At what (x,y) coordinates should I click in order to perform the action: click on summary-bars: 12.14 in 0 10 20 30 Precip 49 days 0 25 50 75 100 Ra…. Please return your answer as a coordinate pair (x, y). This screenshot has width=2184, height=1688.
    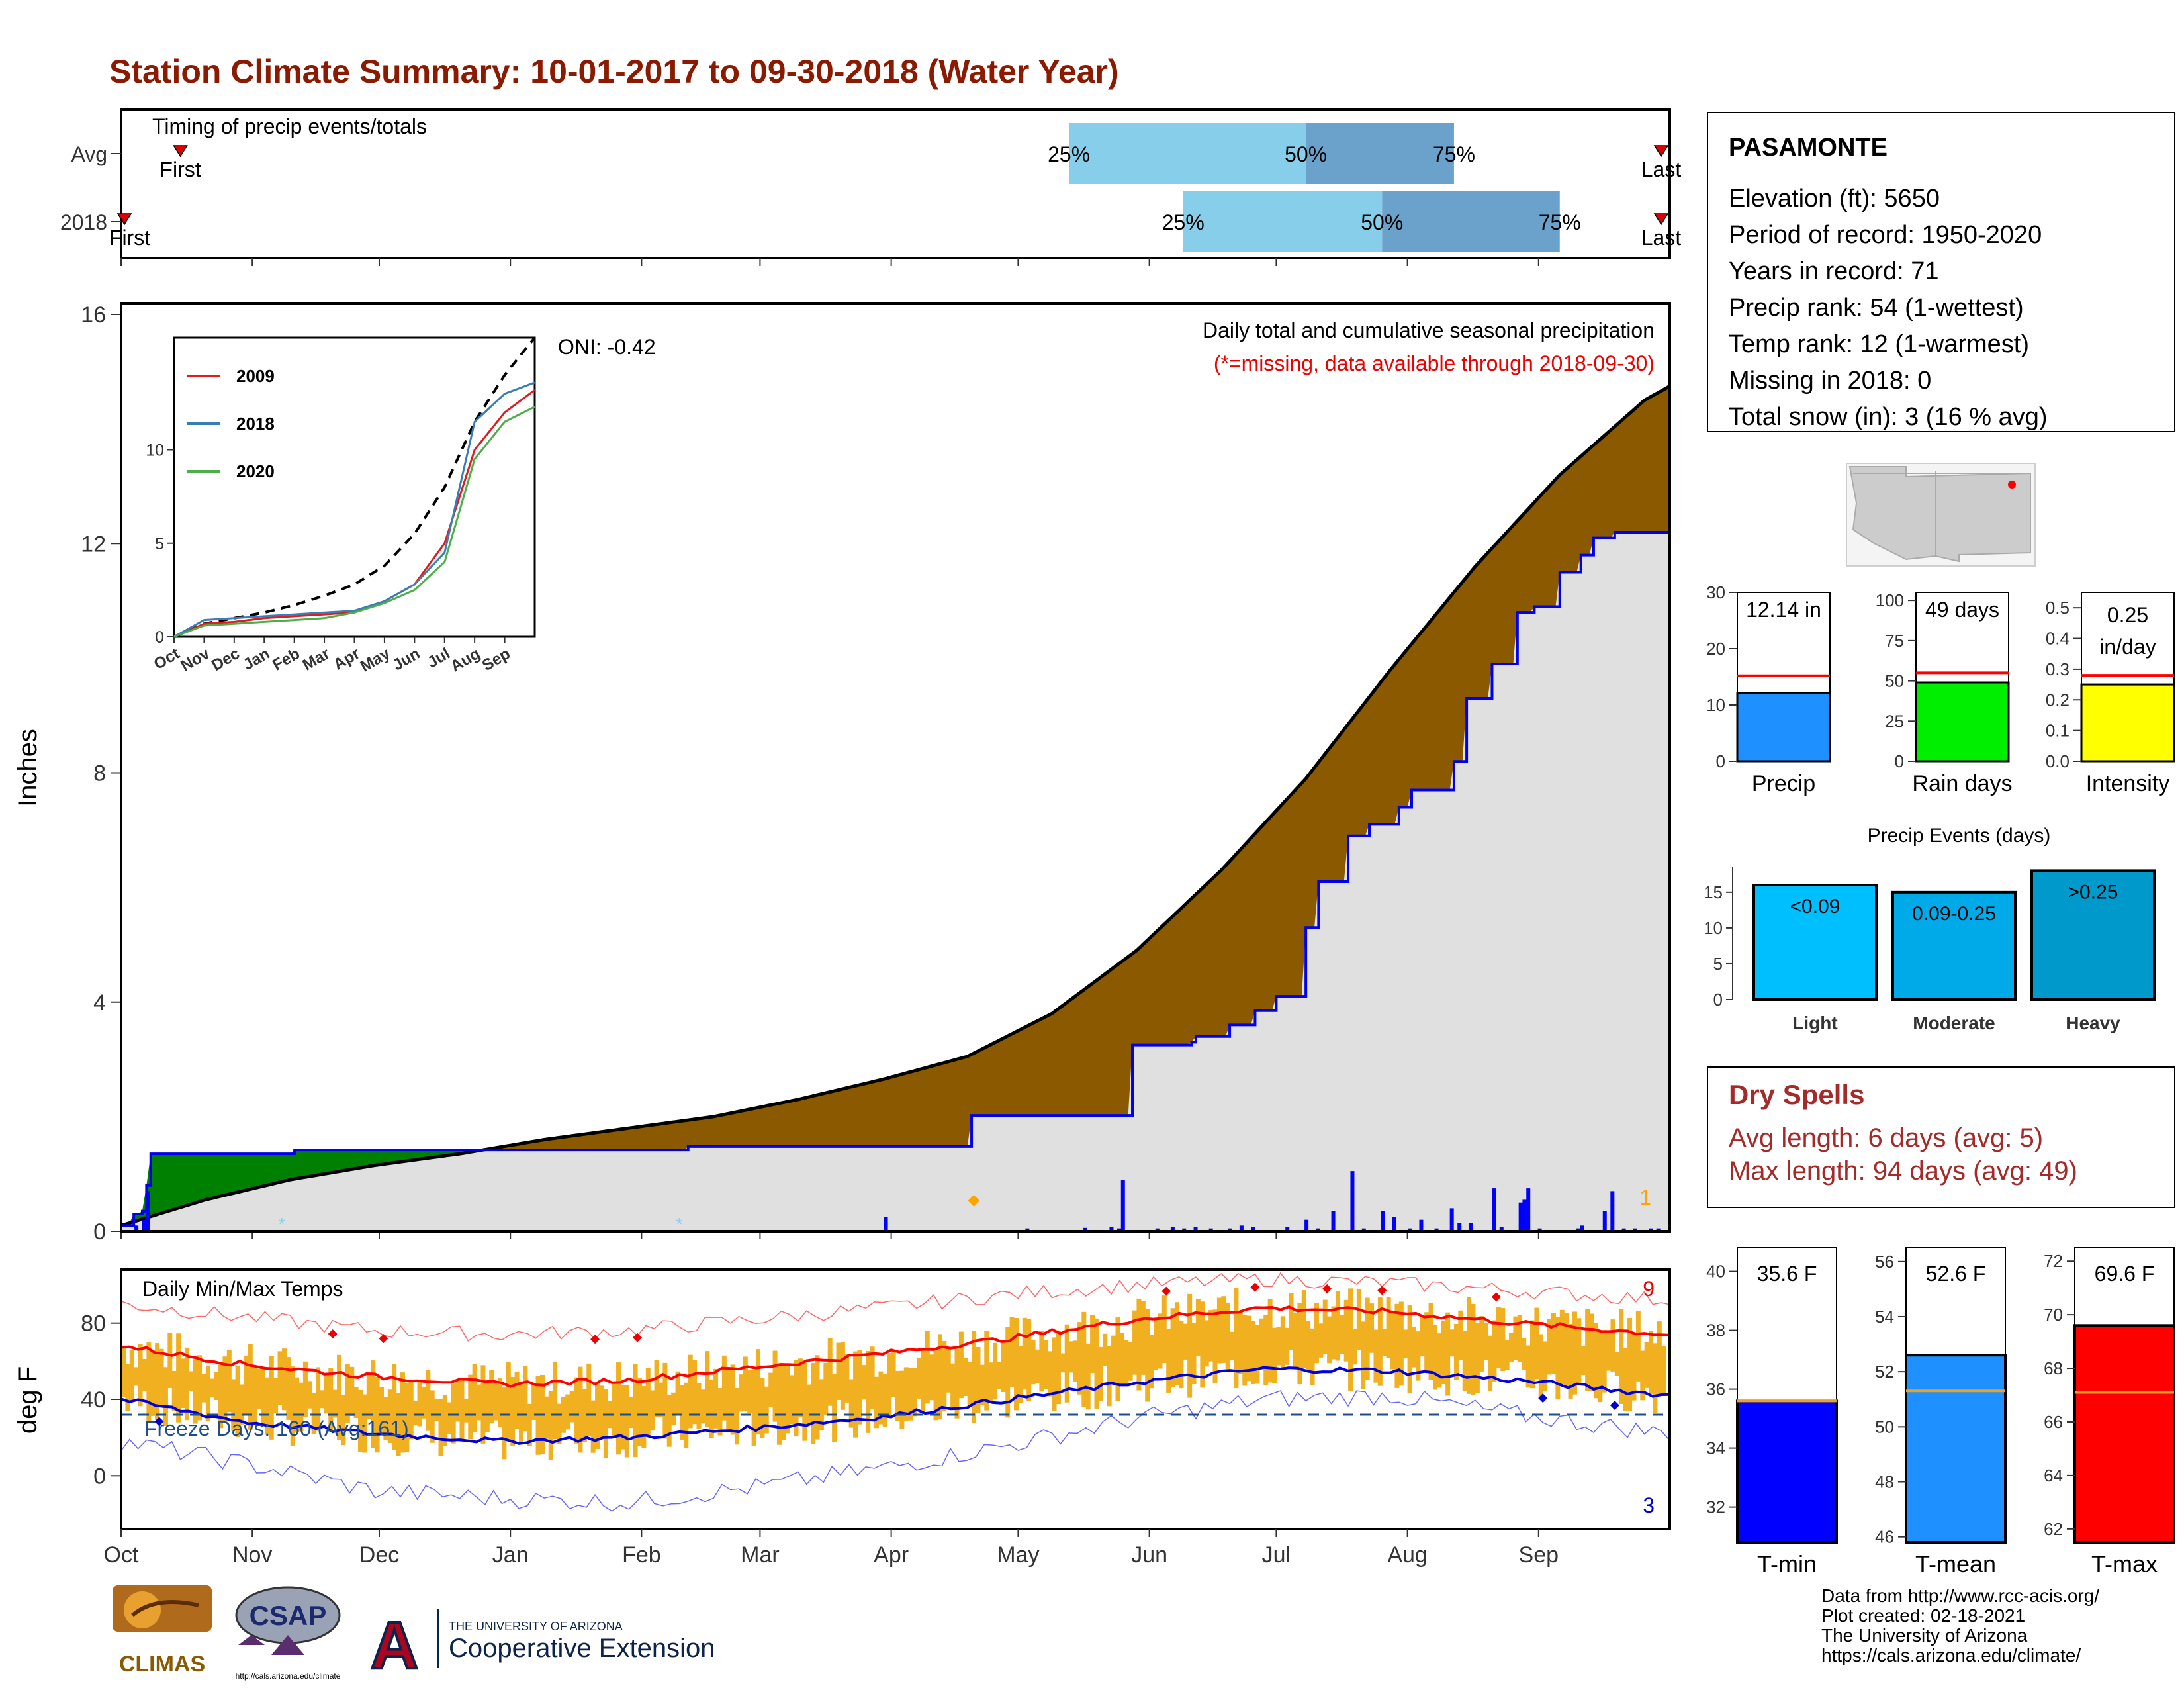
    Looking at the image, I should click on (1940, 689).